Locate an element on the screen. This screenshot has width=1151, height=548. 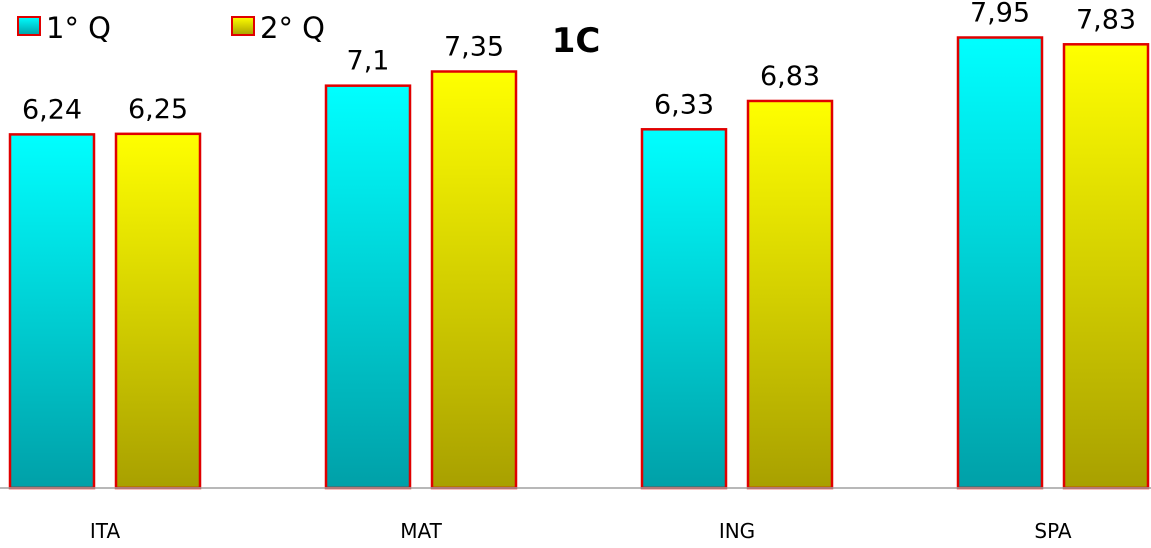
category-label-ita: ITA is located at coordinates (105, 531).